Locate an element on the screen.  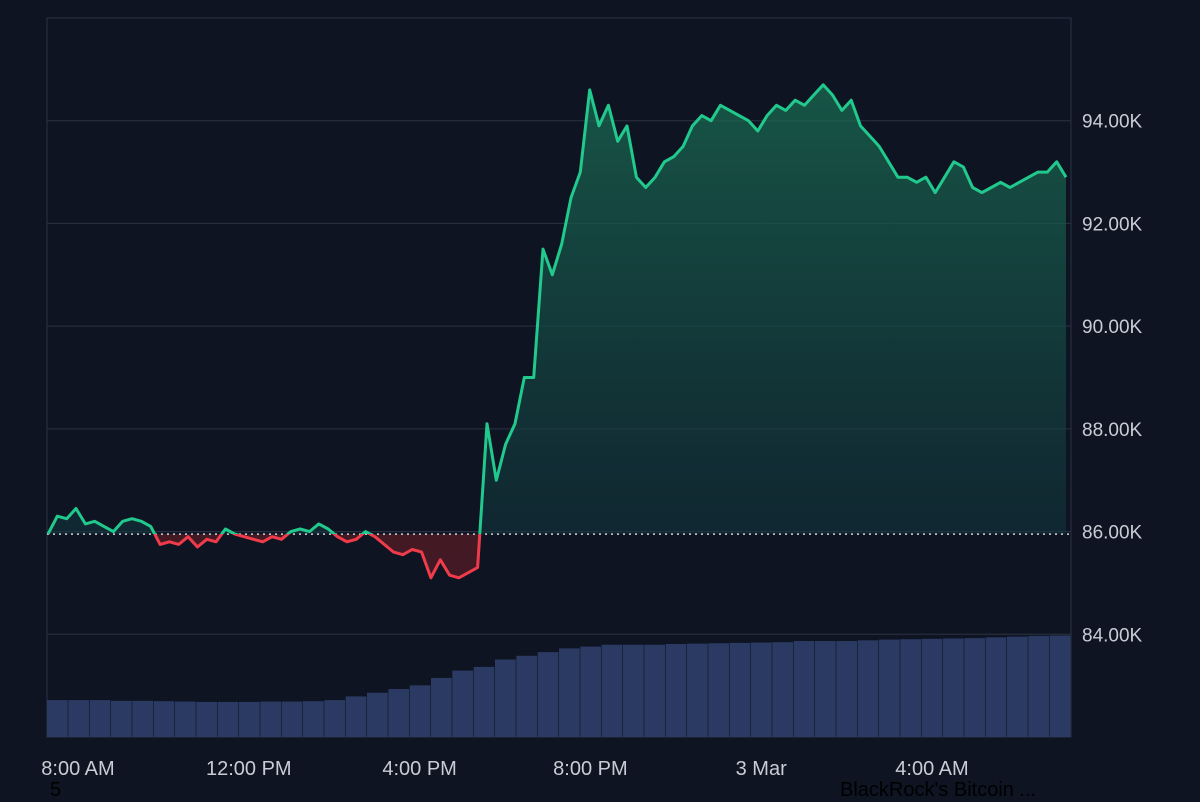
volume-bars is located at coordinates (559, 686).